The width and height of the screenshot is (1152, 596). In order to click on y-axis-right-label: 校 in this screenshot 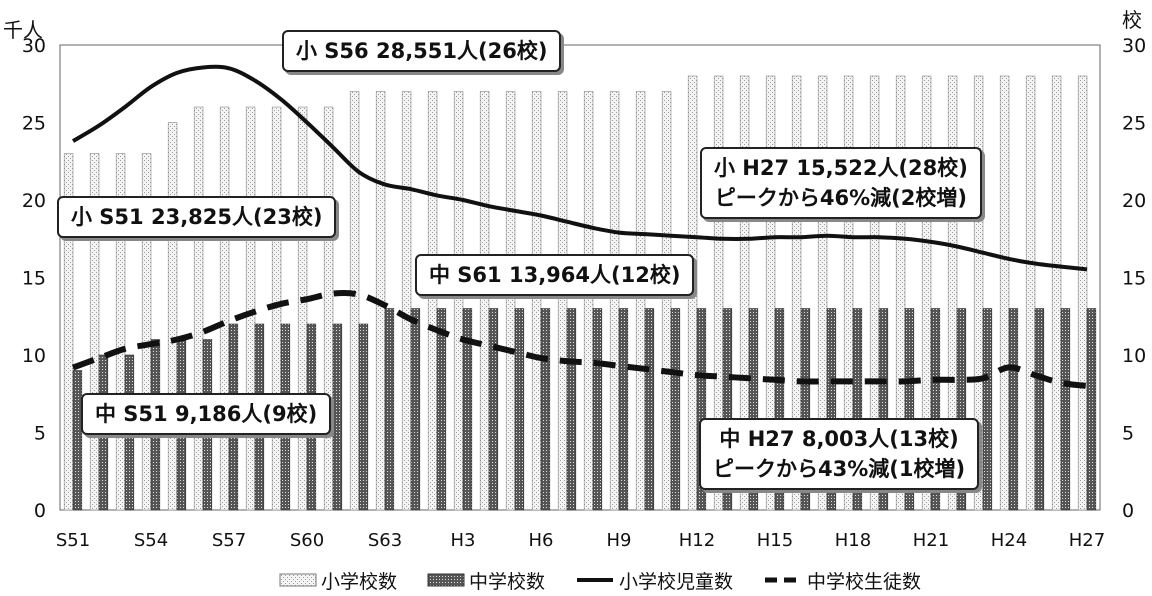, I will do `click(1132, 20)`.